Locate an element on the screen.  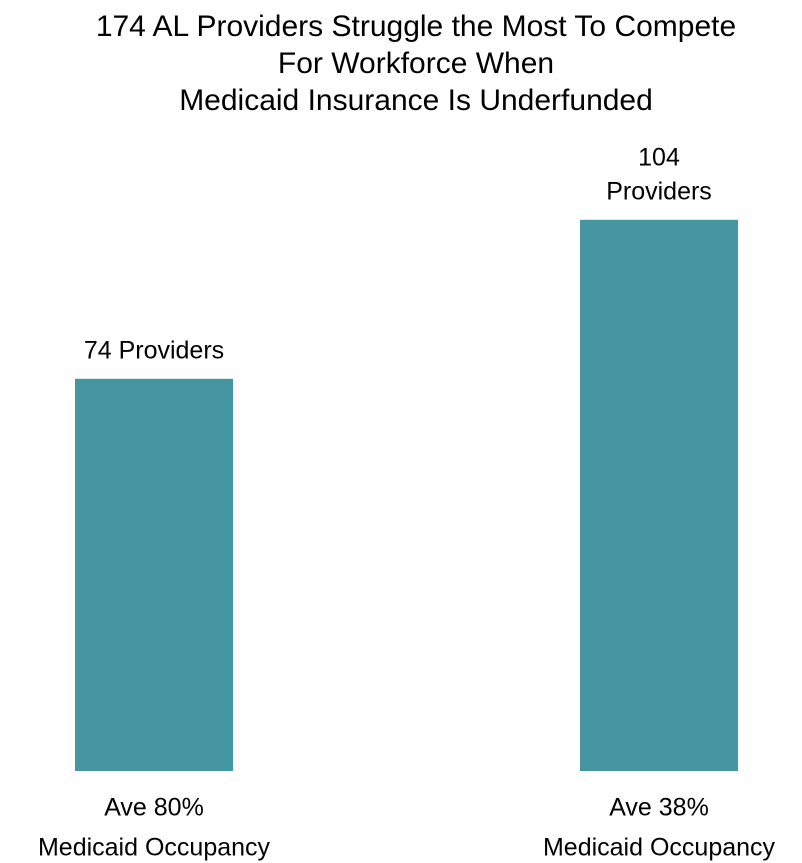
data-label: Providers is located at coordinates (659, 191).